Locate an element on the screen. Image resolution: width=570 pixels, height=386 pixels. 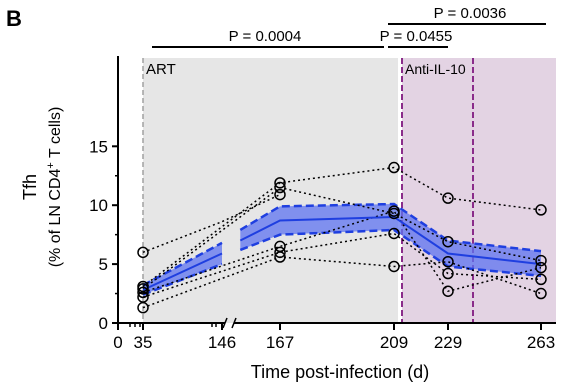
x-tick-label: 167 is located at coordinates (280, 342).